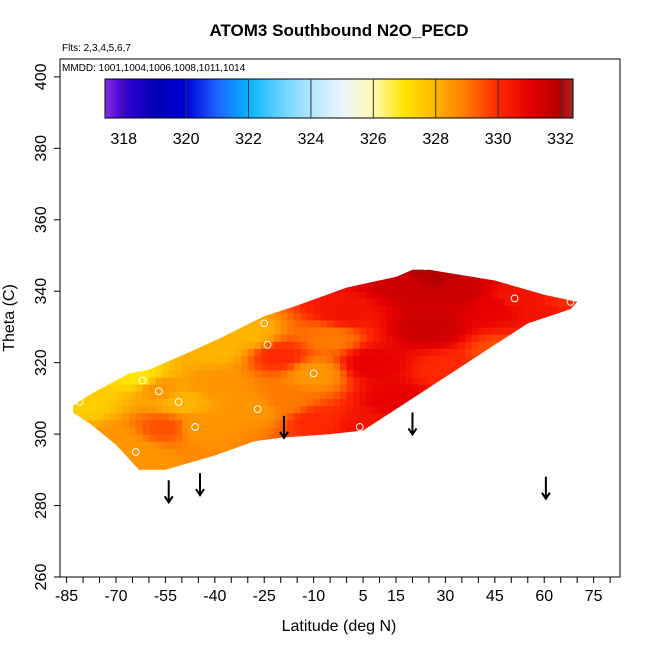  I want to click on sample-point, so click(178, 402).